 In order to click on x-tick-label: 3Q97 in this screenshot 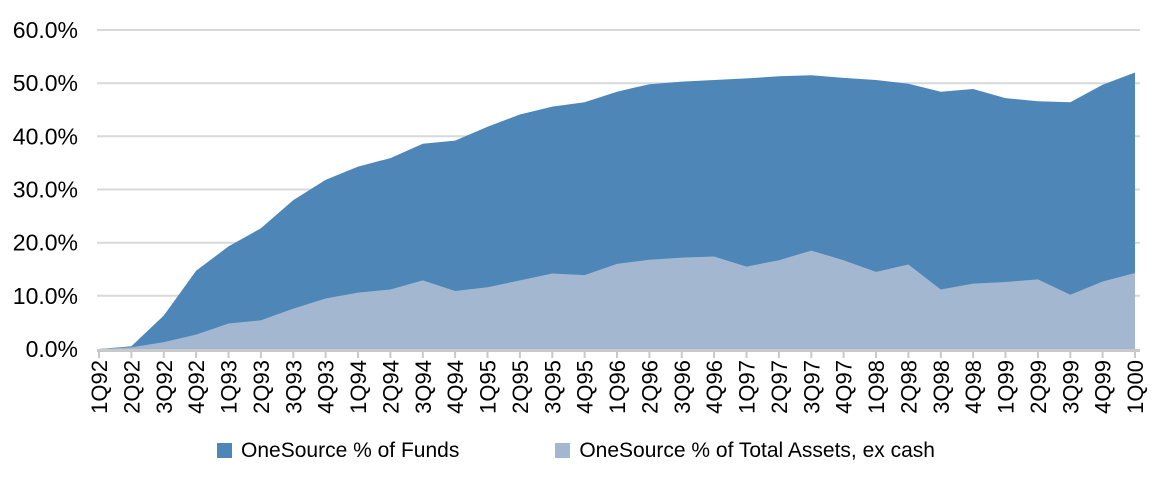, I will do `click(811, 387)`.